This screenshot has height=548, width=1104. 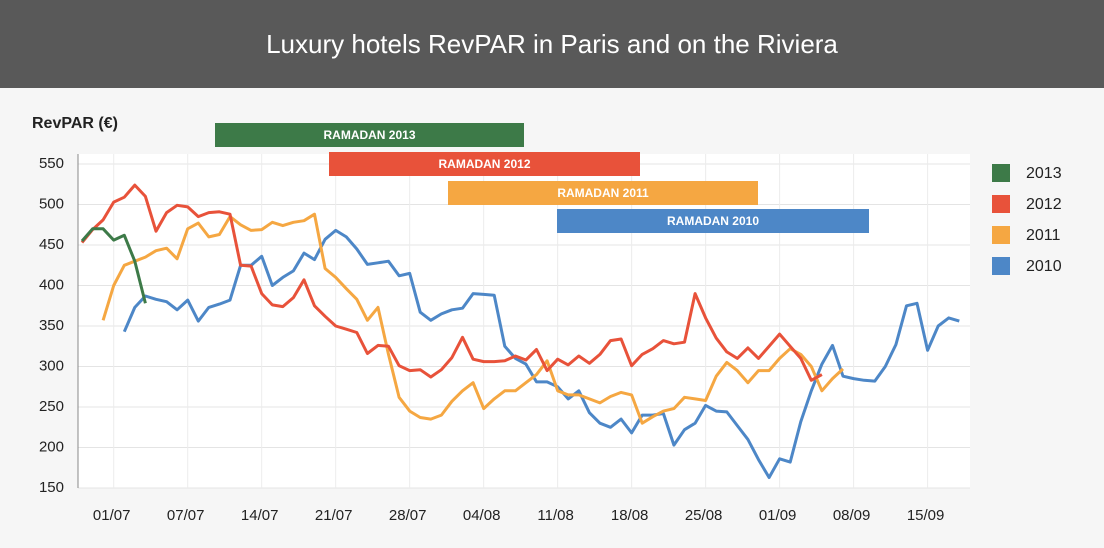 What do you see at coordinates (1043, 235) in the screenshot?
I see `legend-label: 2011` at bounding box center [1043, 235].